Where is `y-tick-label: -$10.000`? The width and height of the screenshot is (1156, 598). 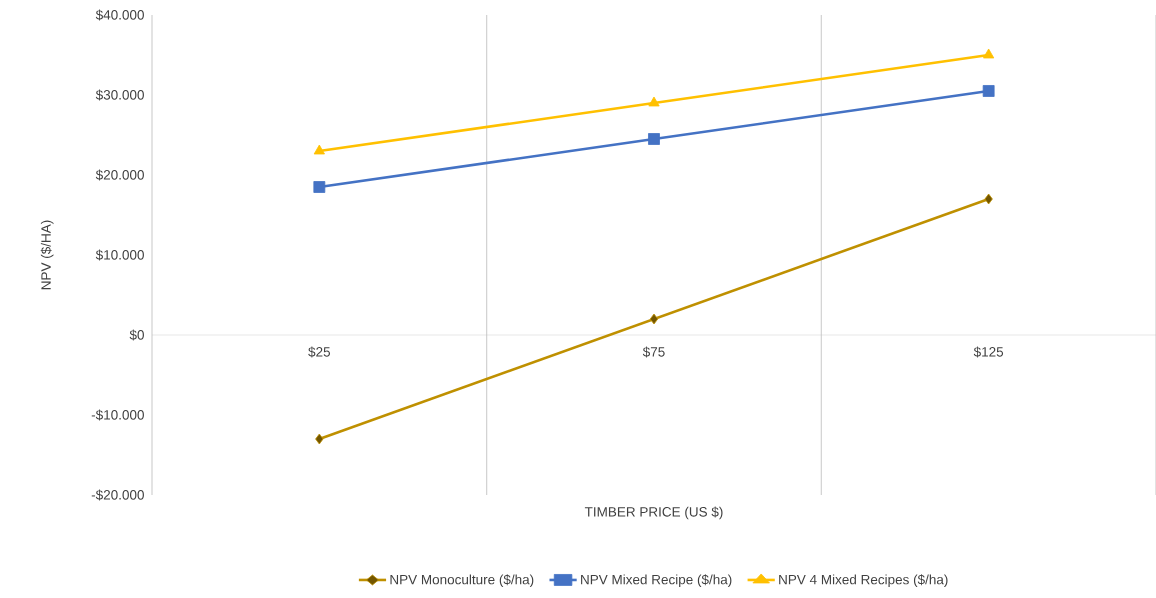 y-tick-label: -$10.000 is located at coordinates (117, 415).